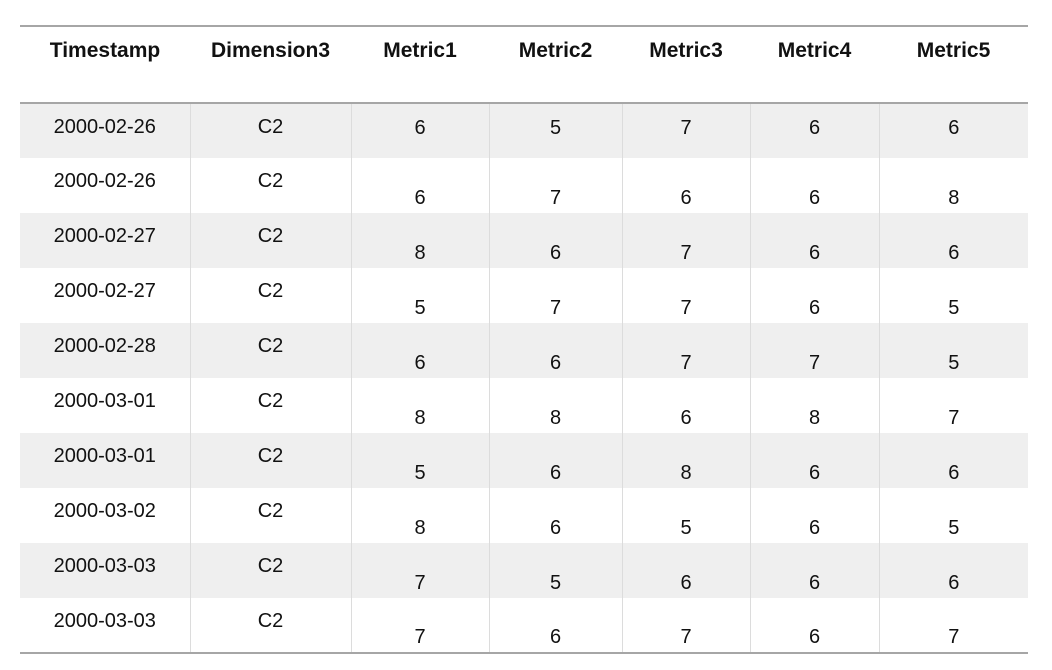 The width and height of the screenshot is (1052, 670). What do you see at coordinates (270, 50) in the screenshot?
I see `column-header-dimension3: Dimension3` at bounding box center [270, 50].